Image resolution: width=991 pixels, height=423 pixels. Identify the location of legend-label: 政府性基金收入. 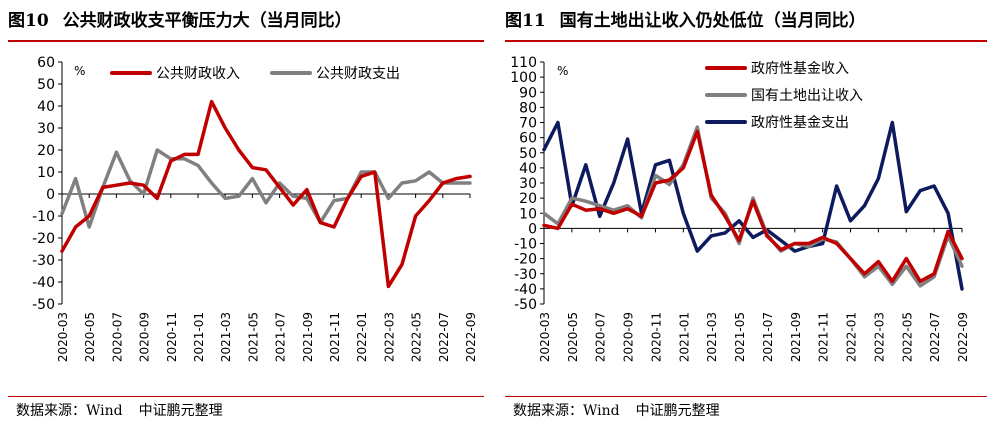
(800, 68).